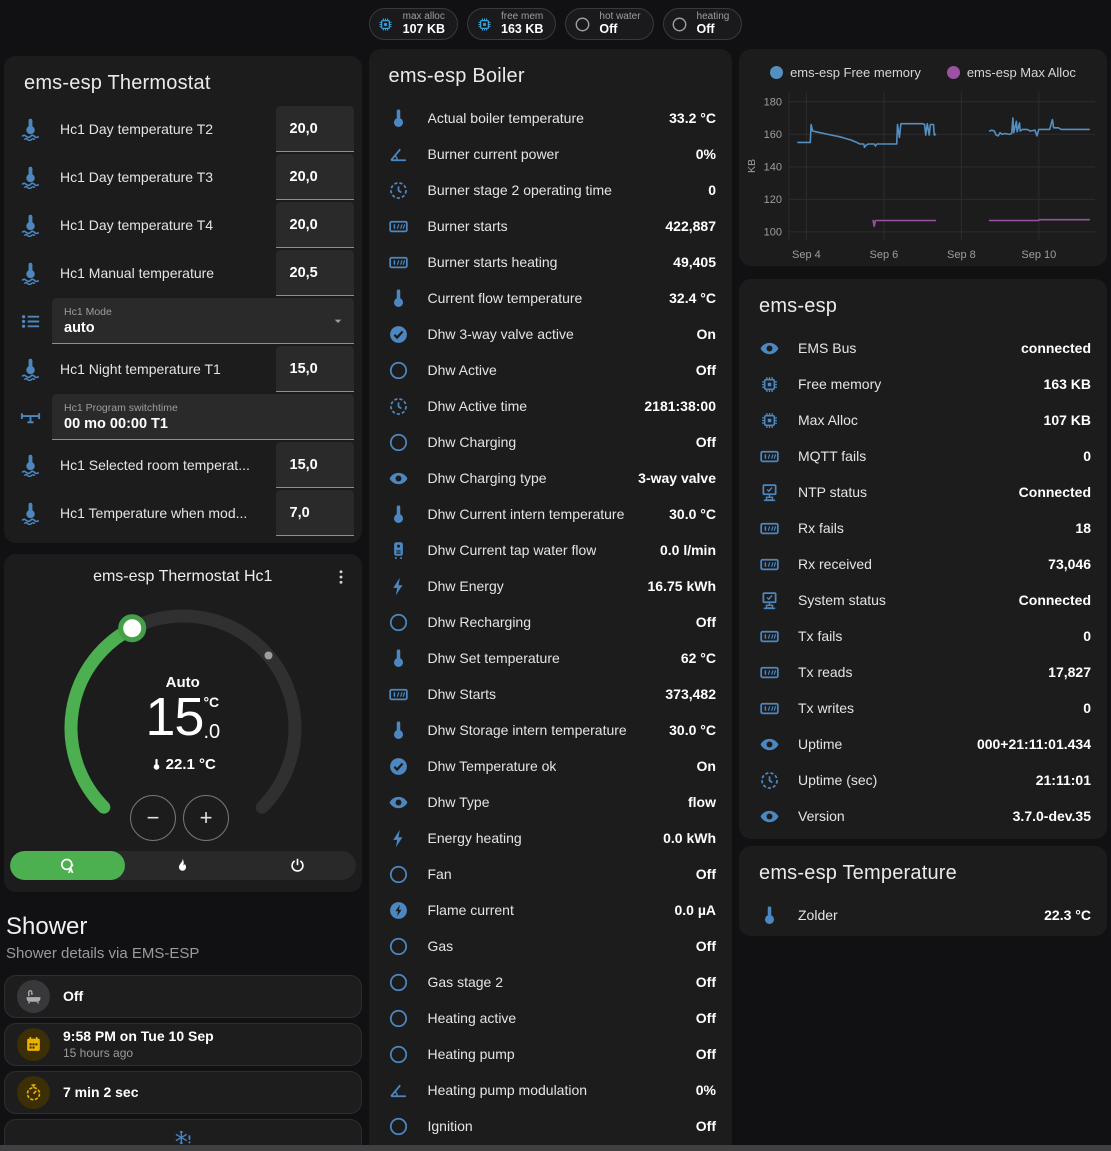  What do you see at coordinates (924, 636) in the screenshot?
I see `entity-row: Tx fails 0` at bounding box center [924, 636].